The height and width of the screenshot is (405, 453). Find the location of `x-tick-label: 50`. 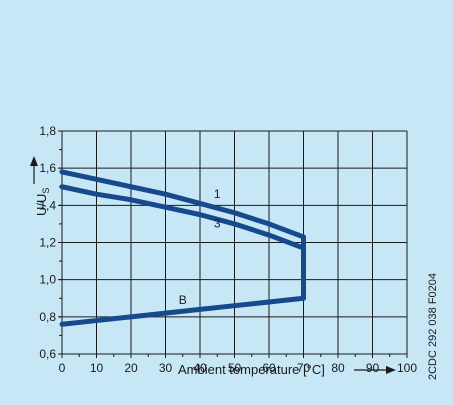

x-tick-label: 50 is located at coordinates (235, 368).